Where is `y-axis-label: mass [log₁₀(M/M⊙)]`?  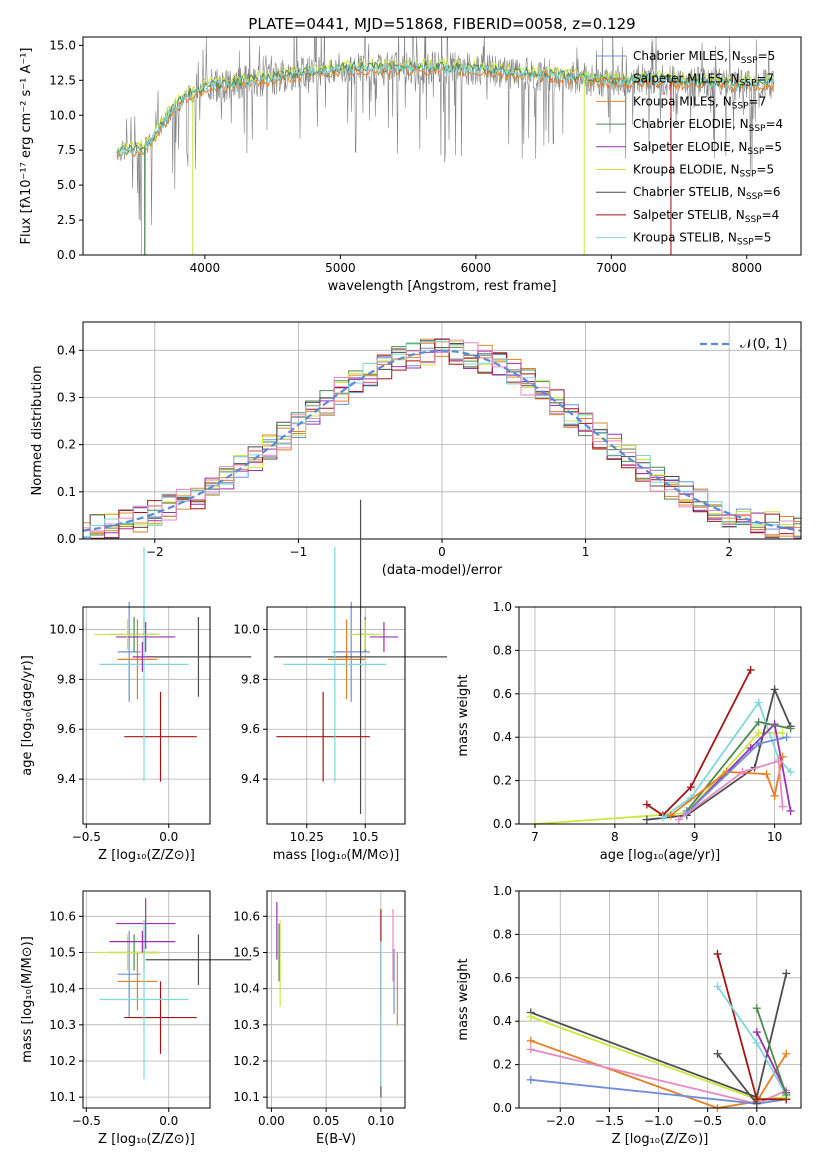 y-axis-label: mass [log₁₀(M/M⊙)] is located at coordinates (27, 999).